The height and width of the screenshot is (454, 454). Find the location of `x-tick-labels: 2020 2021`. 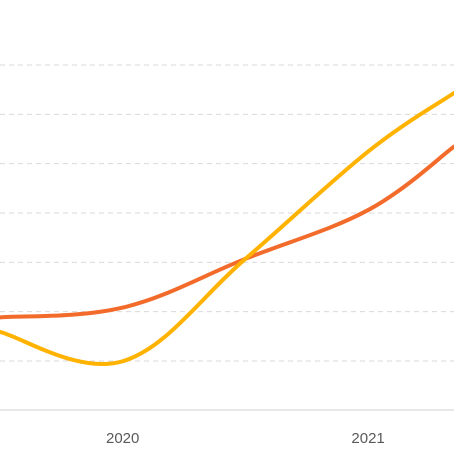

x-tick-labels: 2020 2021 is located at coordinates (245, 438).